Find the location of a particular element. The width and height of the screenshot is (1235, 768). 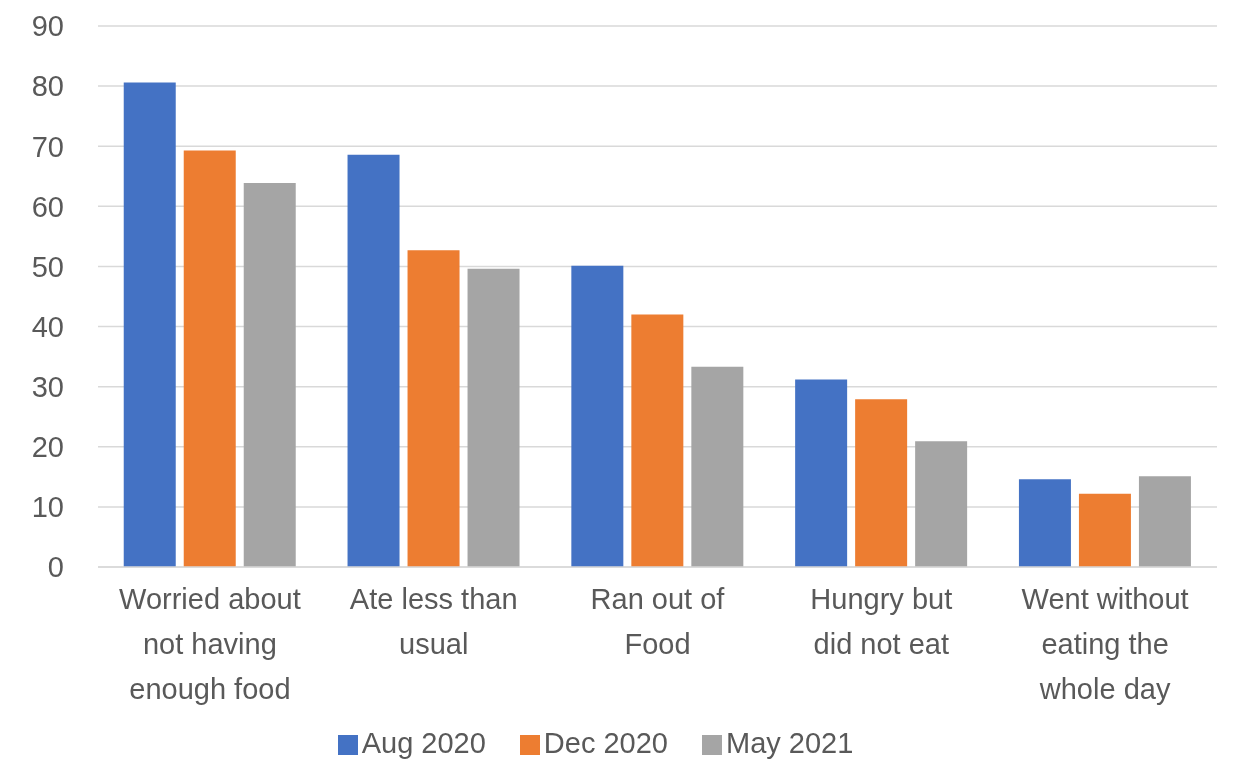

y-tick-label: 20 is located at coordinates (47, 447).